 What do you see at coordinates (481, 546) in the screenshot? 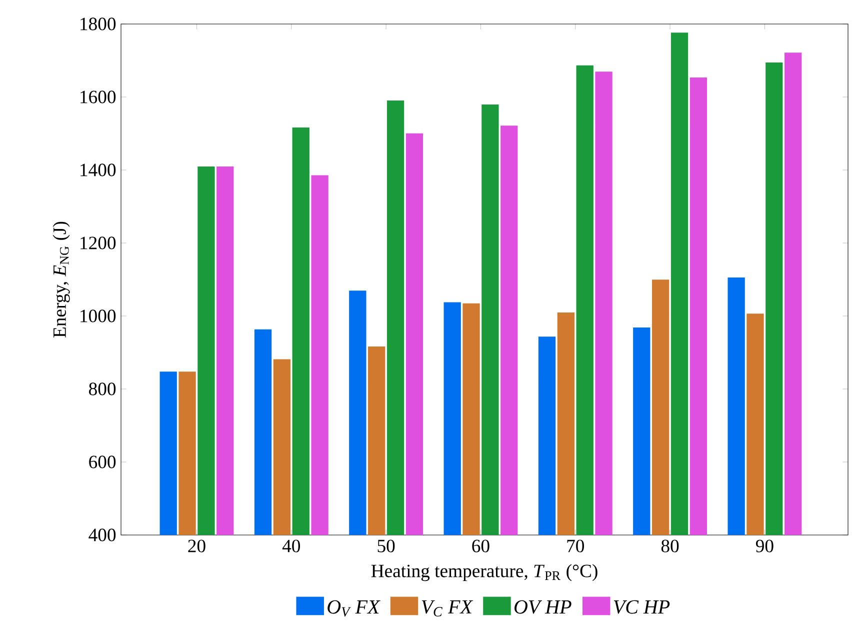
I see `x-tick-label: 60` at bounding box center [481, 546].